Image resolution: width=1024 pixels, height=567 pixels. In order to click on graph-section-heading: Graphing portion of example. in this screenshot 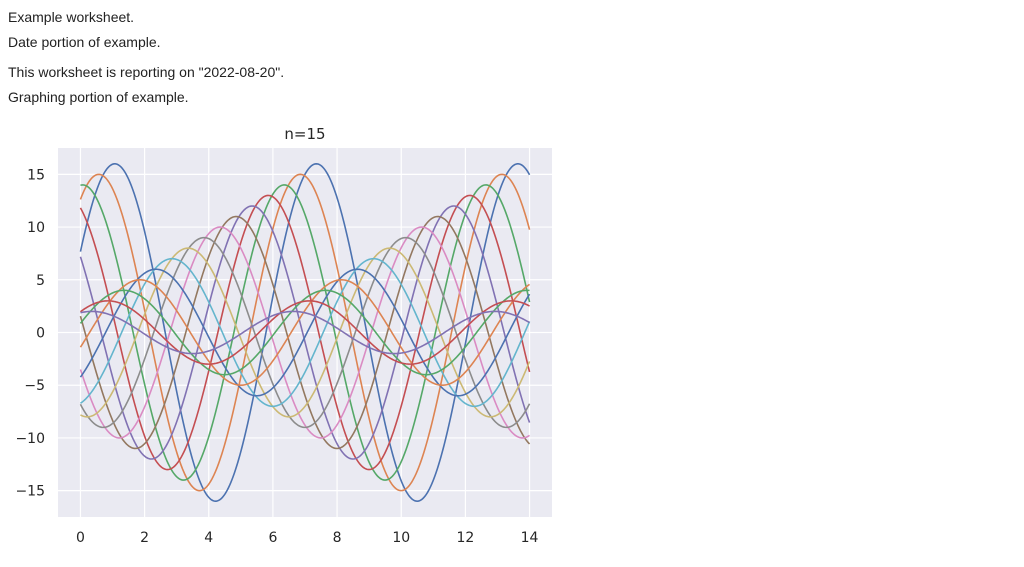, I will do `click(98, 97)`.